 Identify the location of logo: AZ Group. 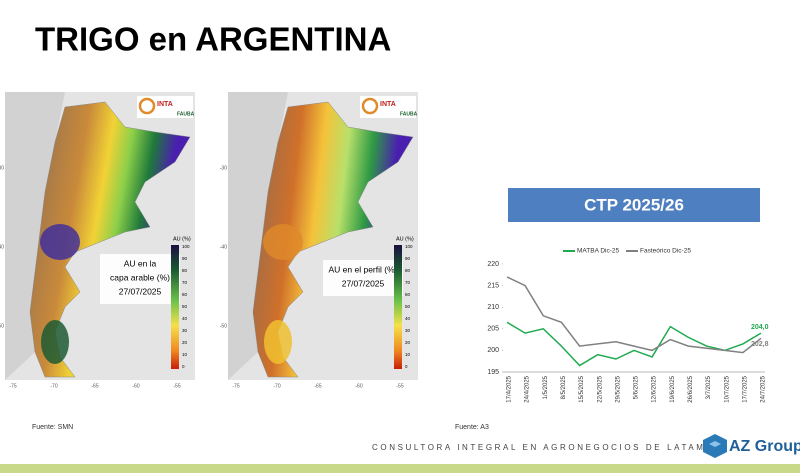
(751, 446).